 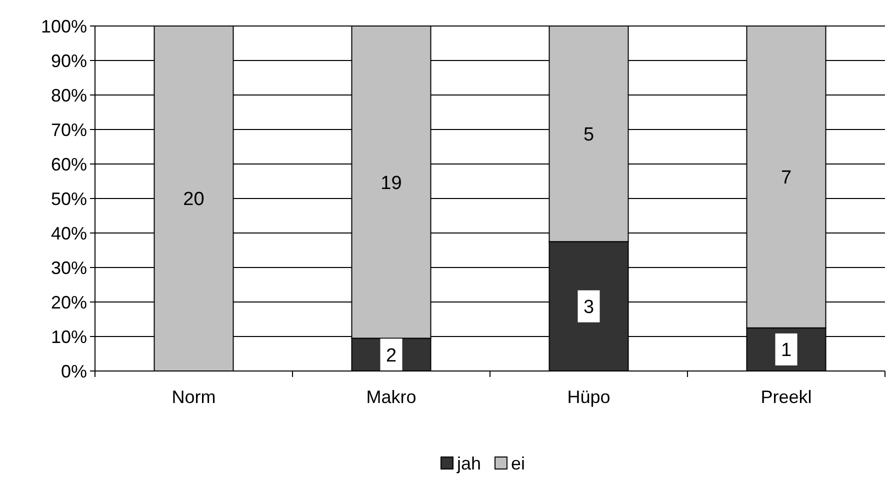 I want to click on x-tick-label: Makro, so click(x=391, y=397).